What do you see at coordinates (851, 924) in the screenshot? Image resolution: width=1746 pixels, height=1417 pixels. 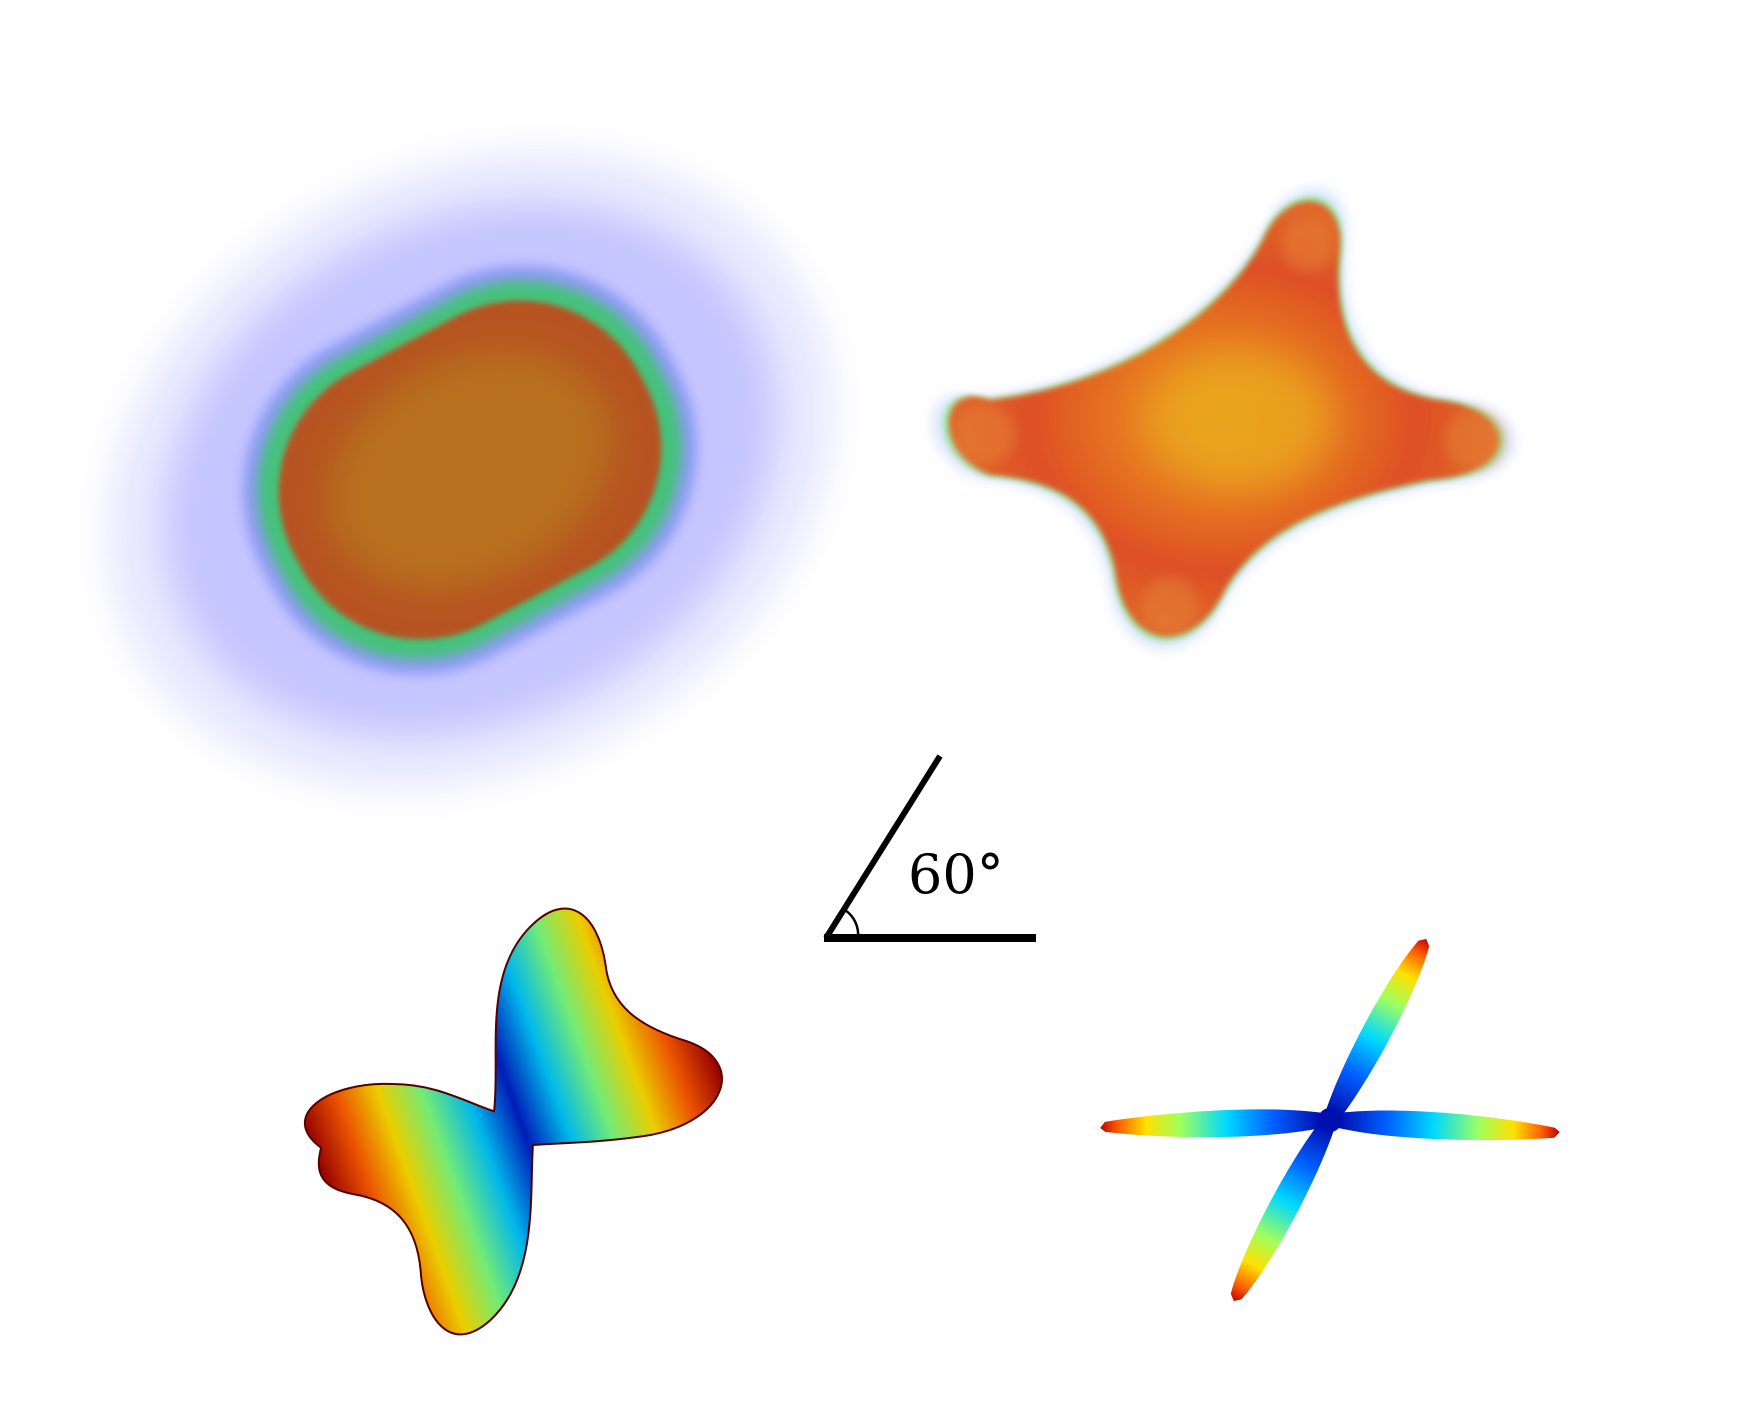 I see `angle-arc` at bounding box center [851, 924].